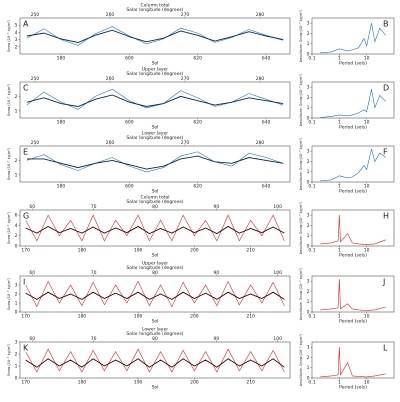 This screenshot has height=402, width=400. What do you see at coordinates (24, 282) in the screenshot?
I see `panel-letter: I` at bounding box center [24, 282].